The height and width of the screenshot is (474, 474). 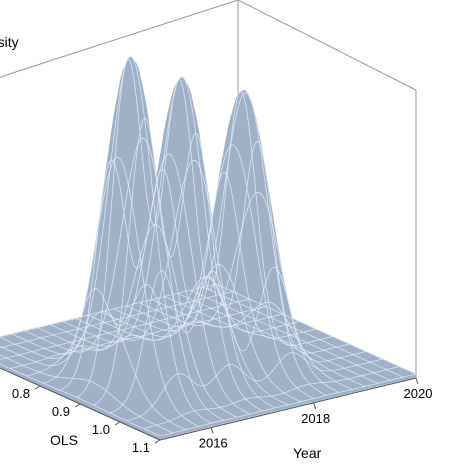 I want to click on y-axis-line, so click(x=288, y=409).